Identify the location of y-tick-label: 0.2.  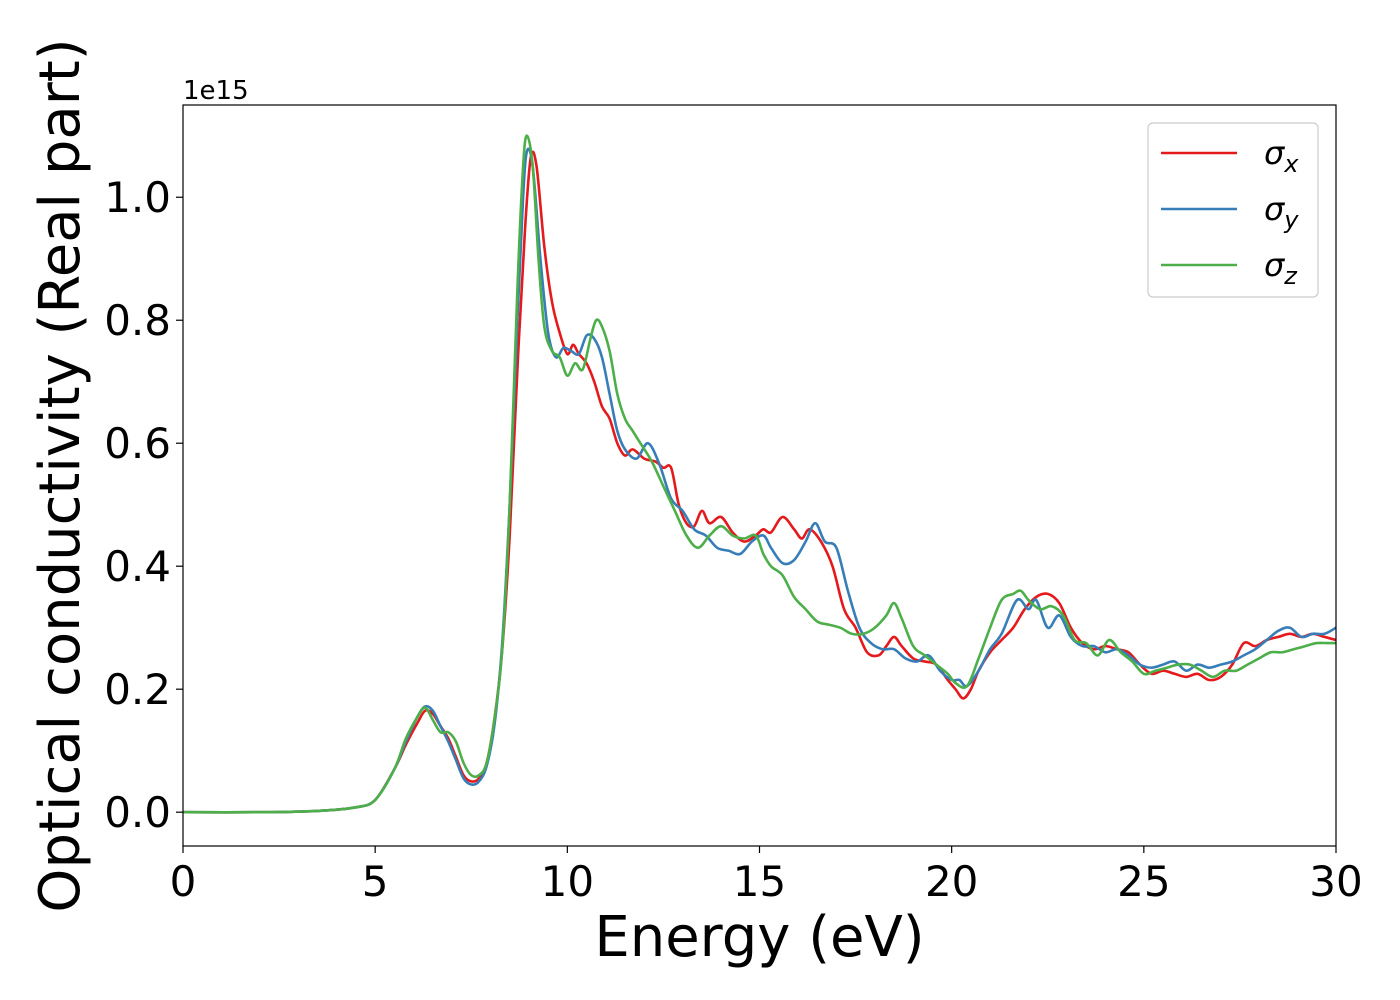
(137, 689).